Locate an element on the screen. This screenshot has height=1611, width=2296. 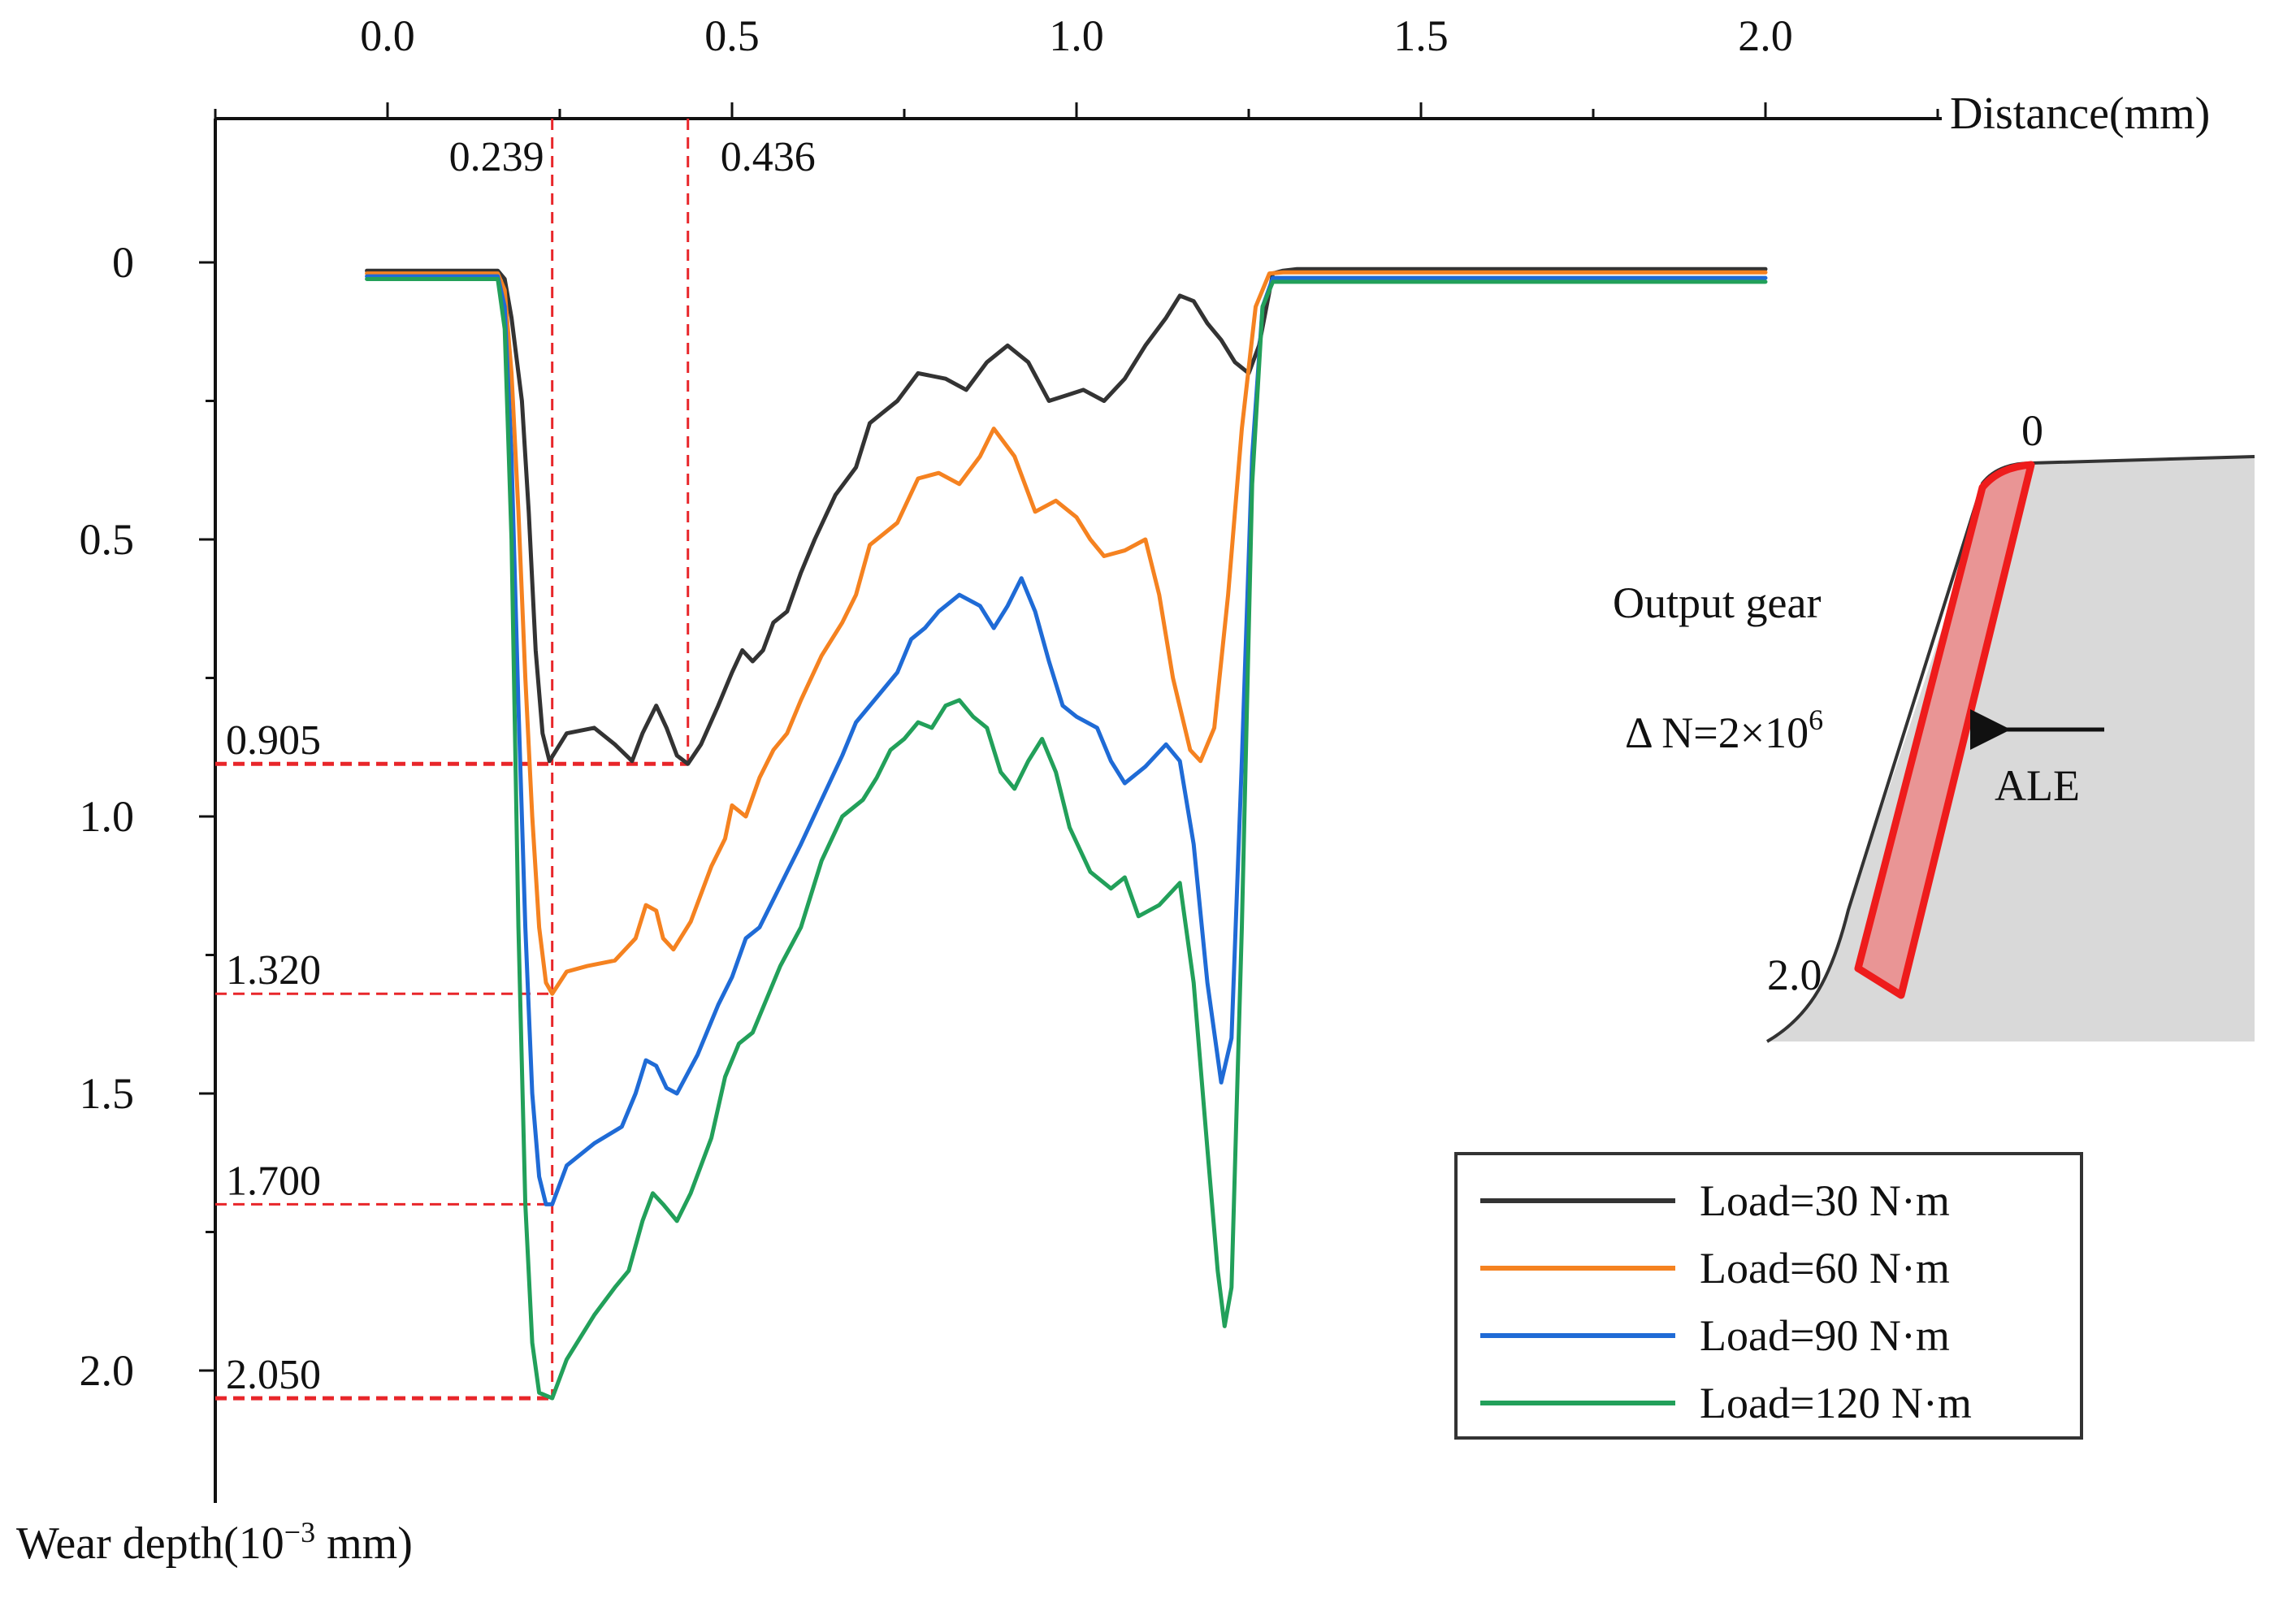
legend-label: Load=60 N·m is located at coordinates (1825, 1268).